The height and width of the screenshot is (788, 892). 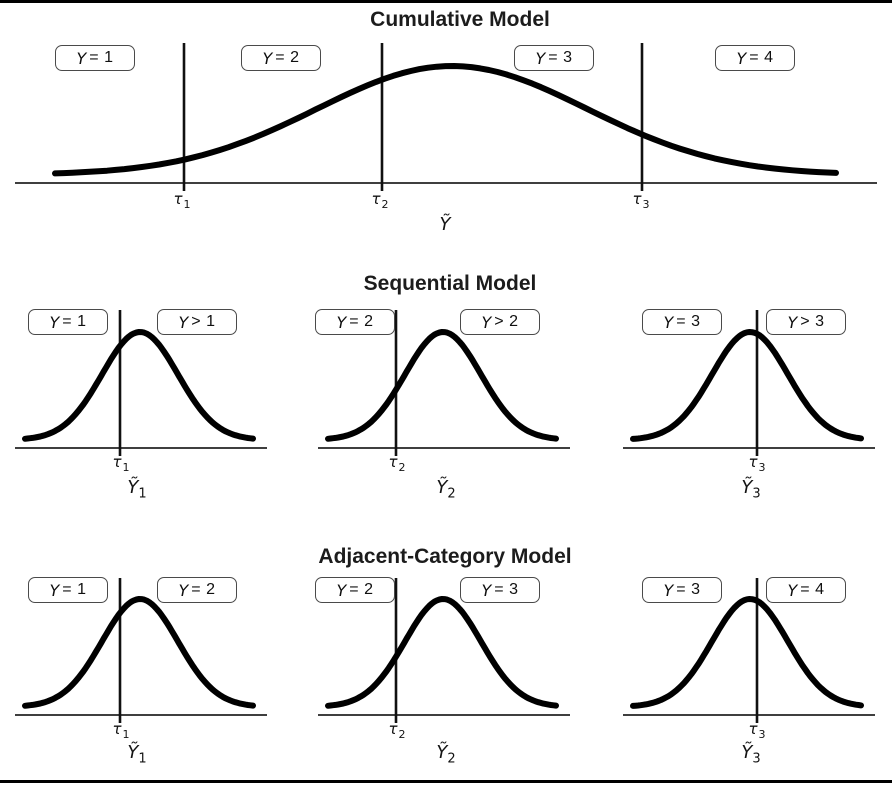 I want to click on tau3-label: τ3, so click(x=640, y=200).